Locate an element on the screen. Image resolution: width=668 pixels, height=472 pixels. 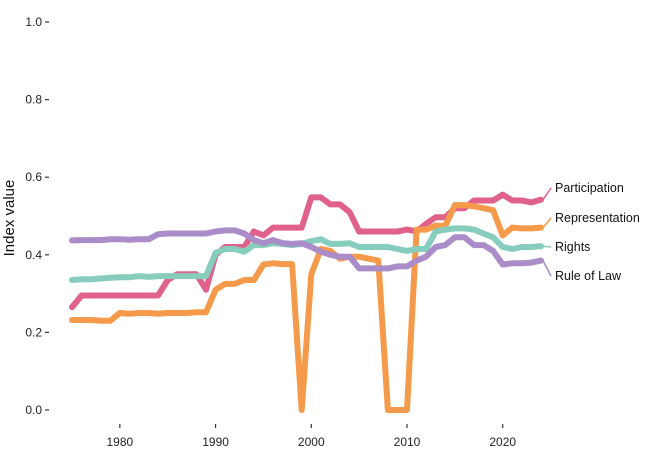
y-tick-label: 0.8 is located at coordinates (33, 100).